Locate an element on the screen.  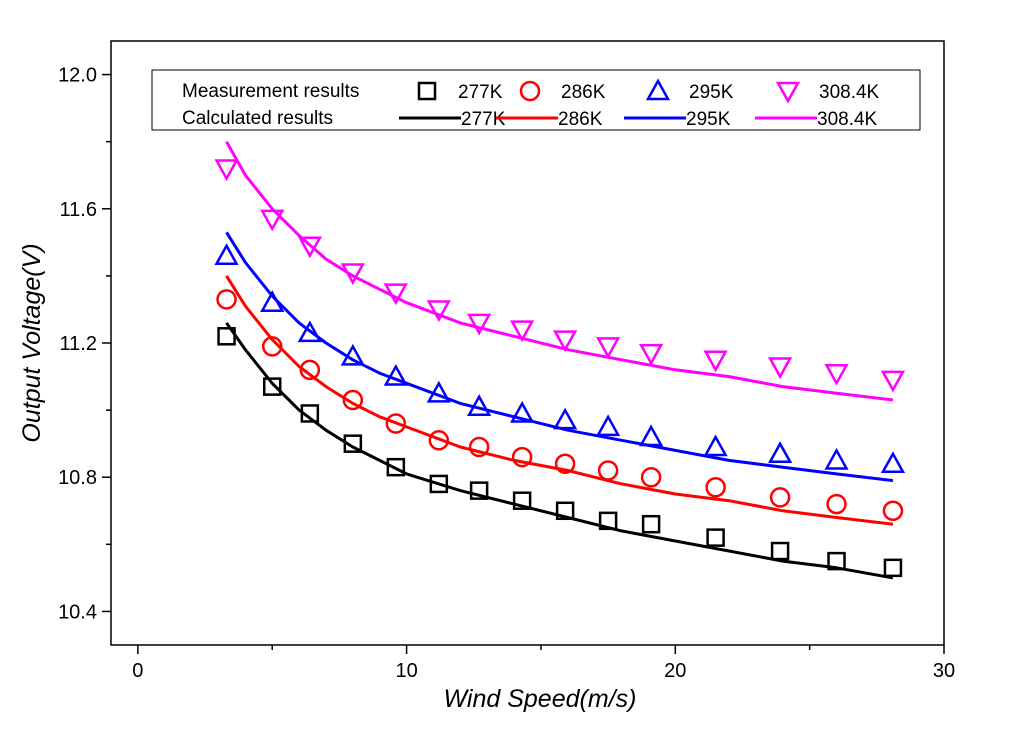
x-tick-label: 10 is located at coordinates (406, 671).